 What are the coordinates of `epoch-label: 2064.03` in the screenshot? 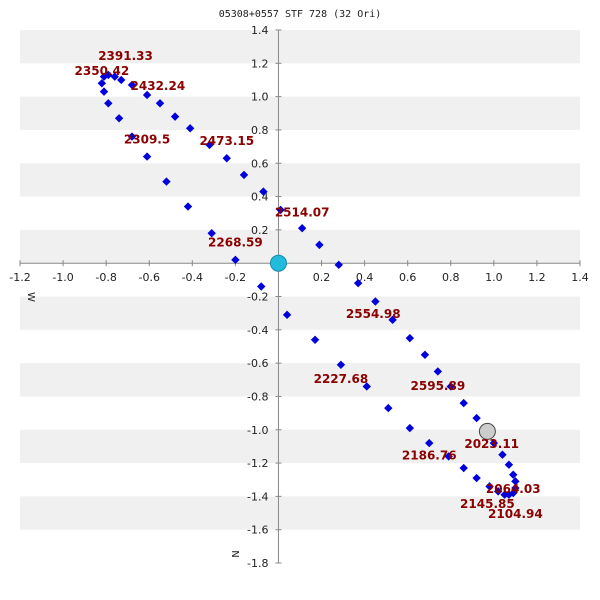 It's located at (513, 489).